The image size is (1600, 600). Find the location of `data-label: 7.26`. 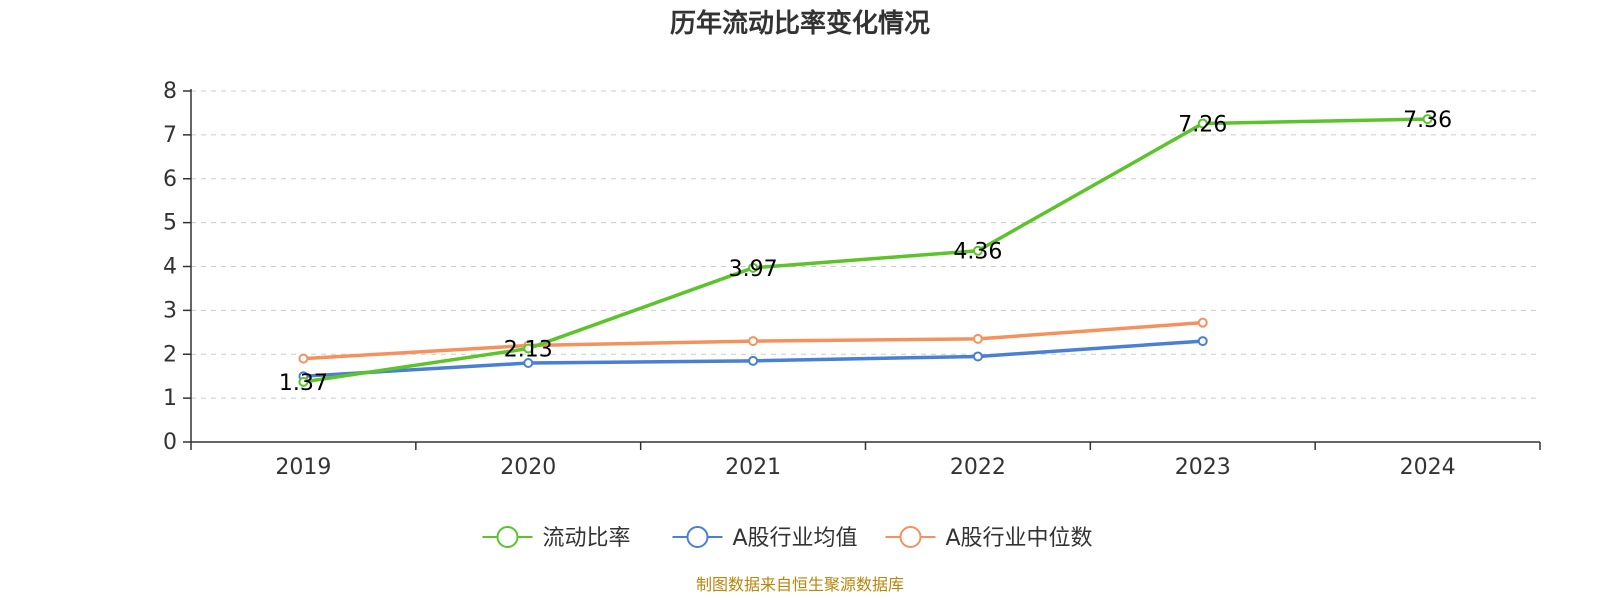

data-label: 7.26 is located at coordinates (1202, 124).